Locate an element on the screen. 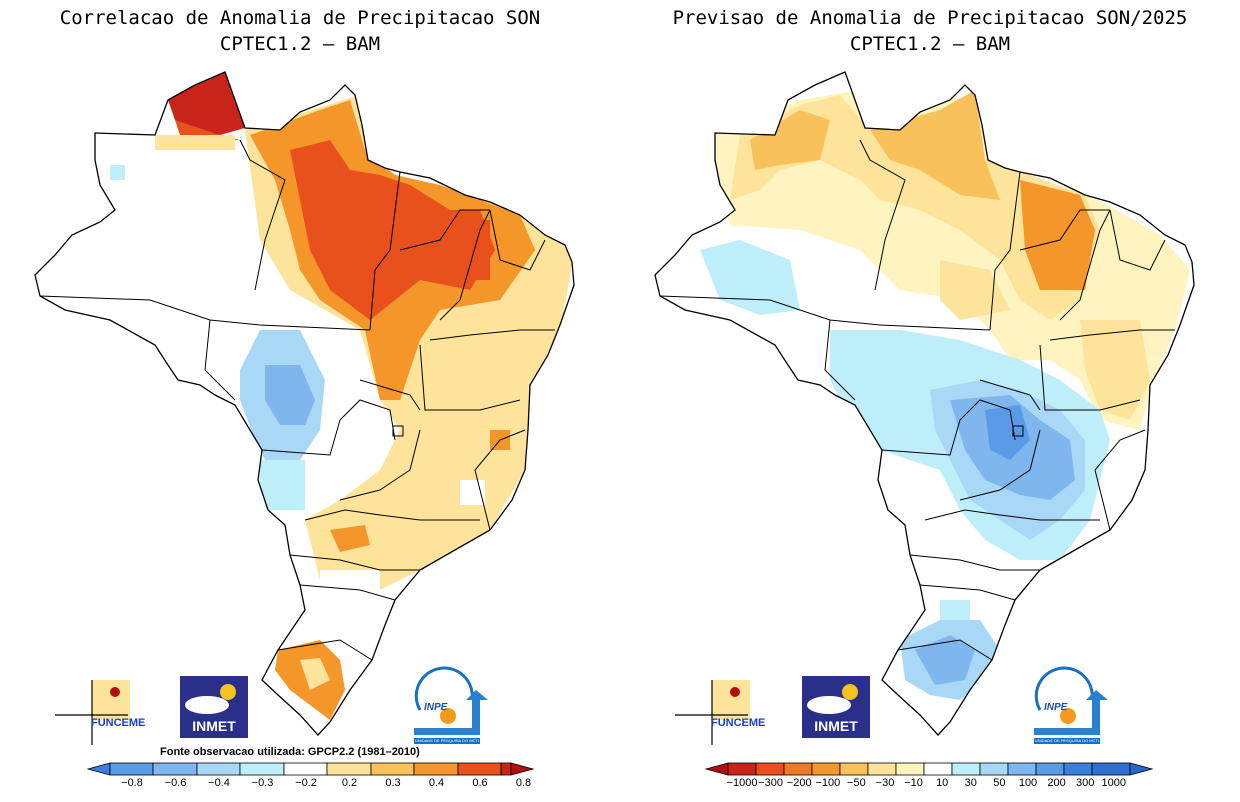  funceme-logo-right-graphic is located at coordinates (712, 712).